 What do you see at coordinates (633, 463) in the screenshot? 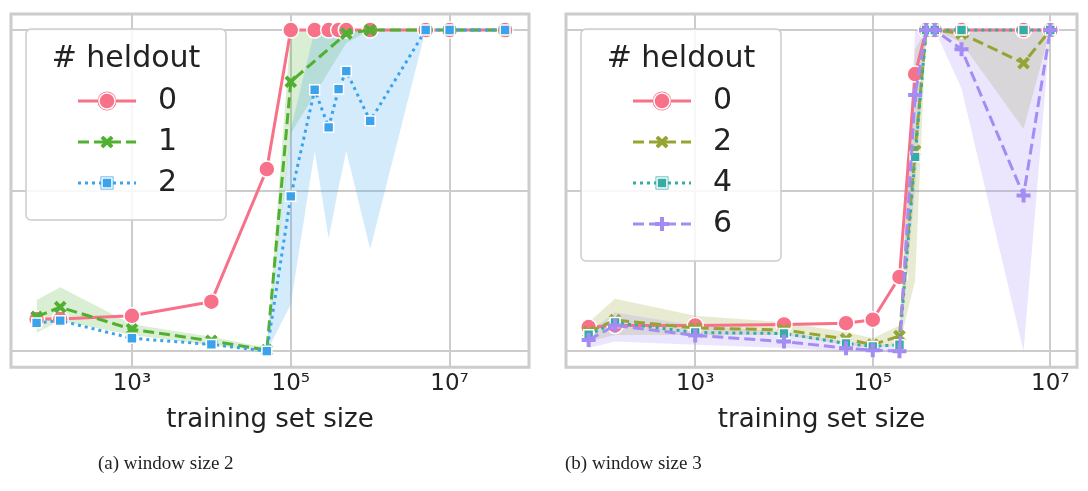
I see `text: (b) window size 3` at bounding box center [633, 463].